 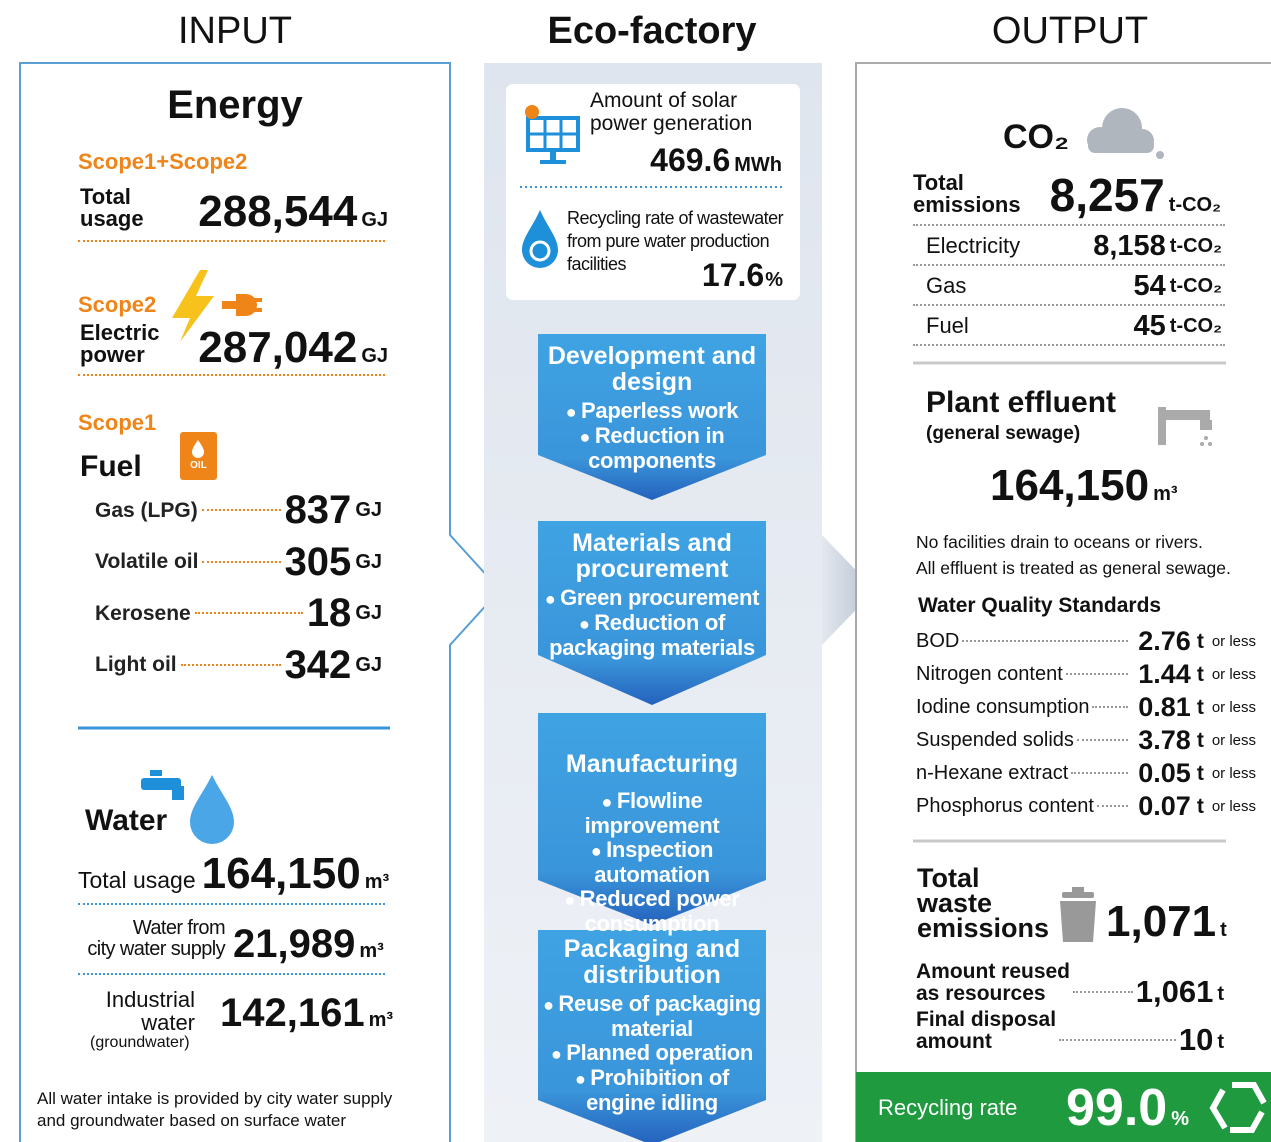 What do you see at coordinates (733, 275) in the screenshot?
I see `value: 17.6` at bounding box center [733, 275].